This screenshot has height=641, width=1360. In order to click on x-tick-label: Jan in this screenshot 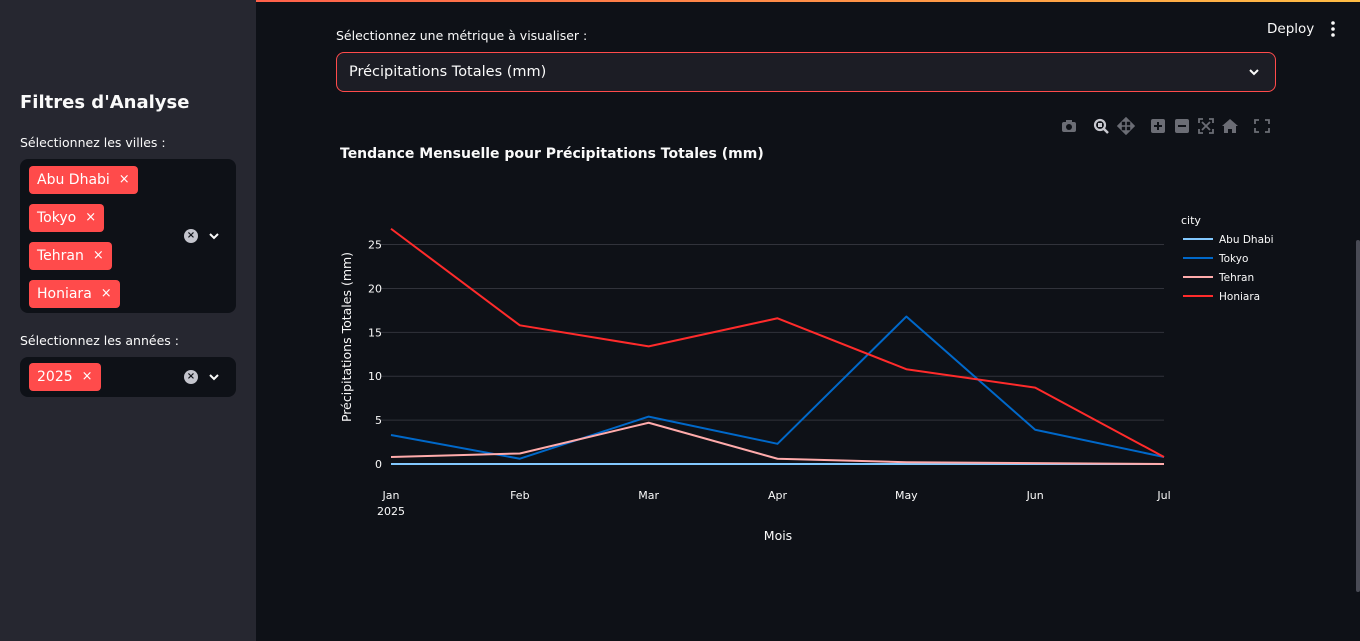, I will do `click(391, 495)`.